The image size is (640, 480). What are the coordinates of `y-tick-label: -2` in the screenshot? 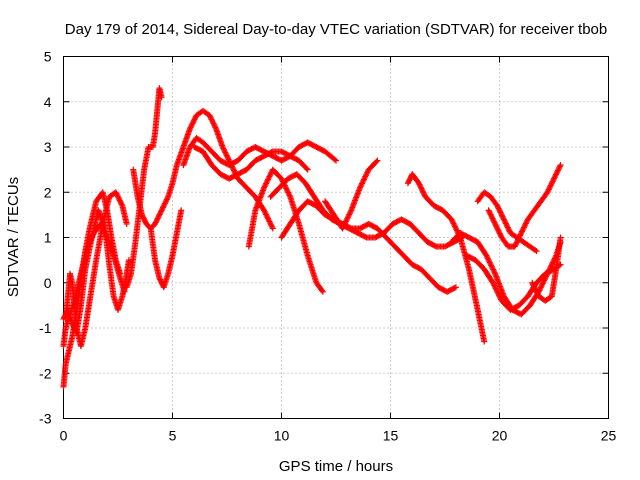 It's located at (45, 373).